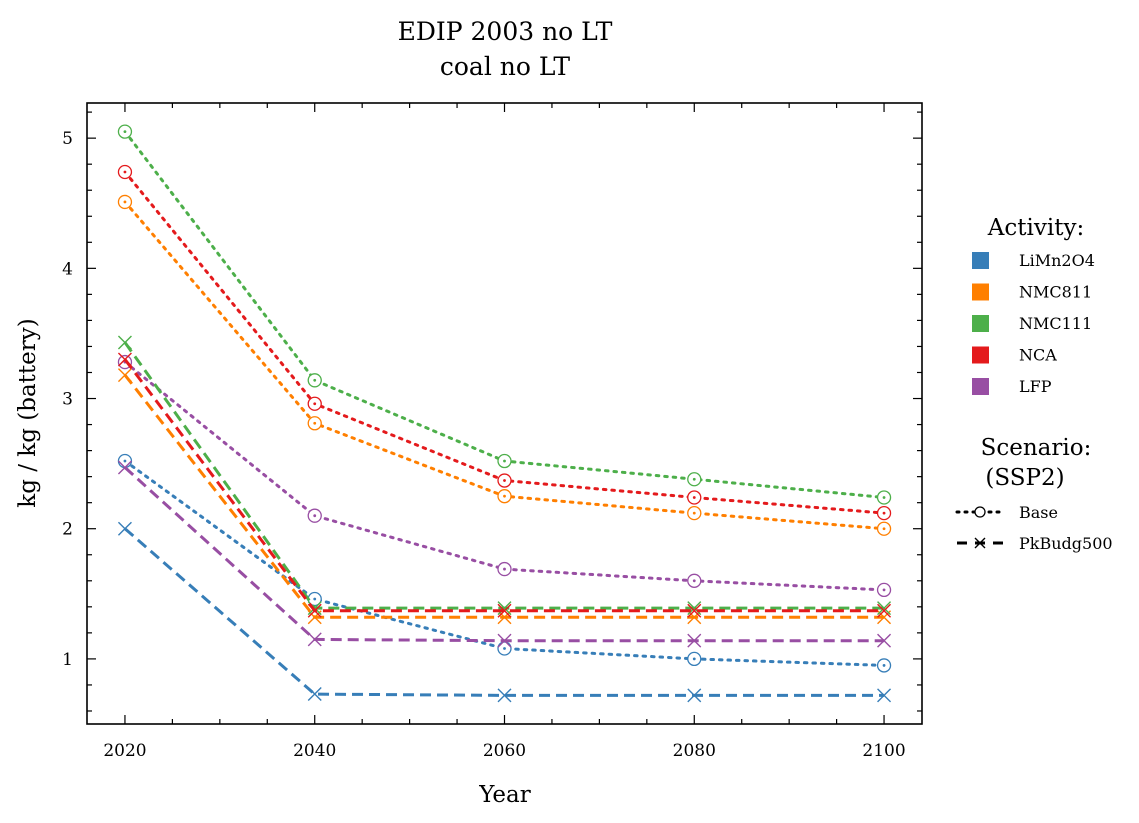 This screenshot has width=1139, height=823. Describe the element at coordinates (980, 512) in the screenshot. I see `legend-marker-base` at that location.